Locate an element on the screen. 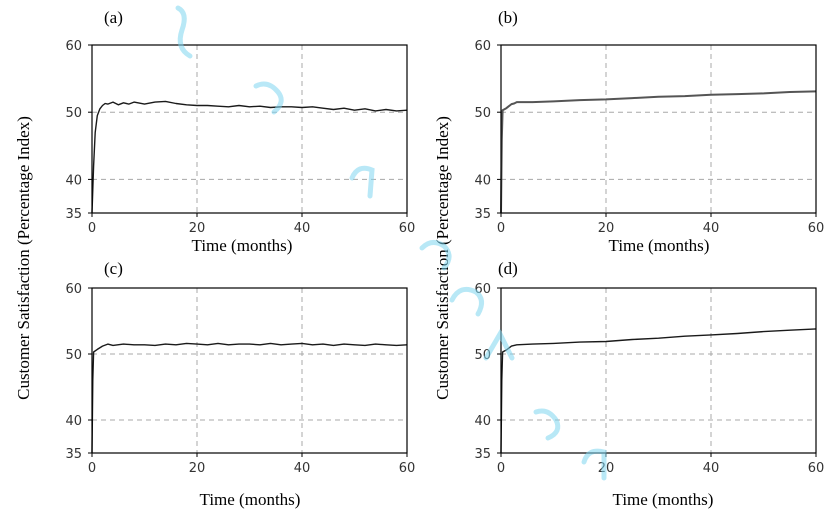  panel-label: (d) is located at coordinates (508, 268).